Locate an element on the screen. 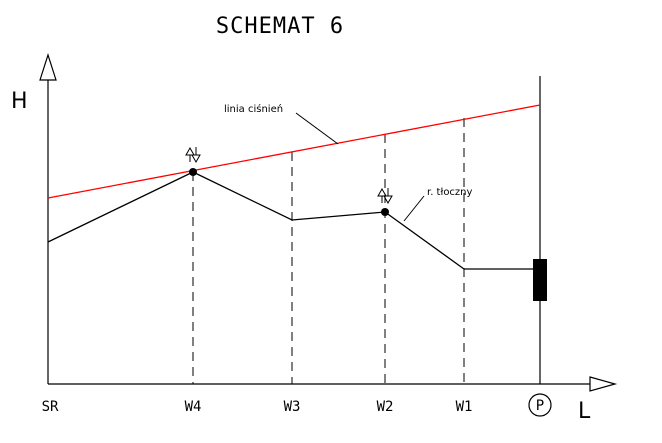 The image size is (662, 443). station-label-p: P is located at coordinates (540, 406).